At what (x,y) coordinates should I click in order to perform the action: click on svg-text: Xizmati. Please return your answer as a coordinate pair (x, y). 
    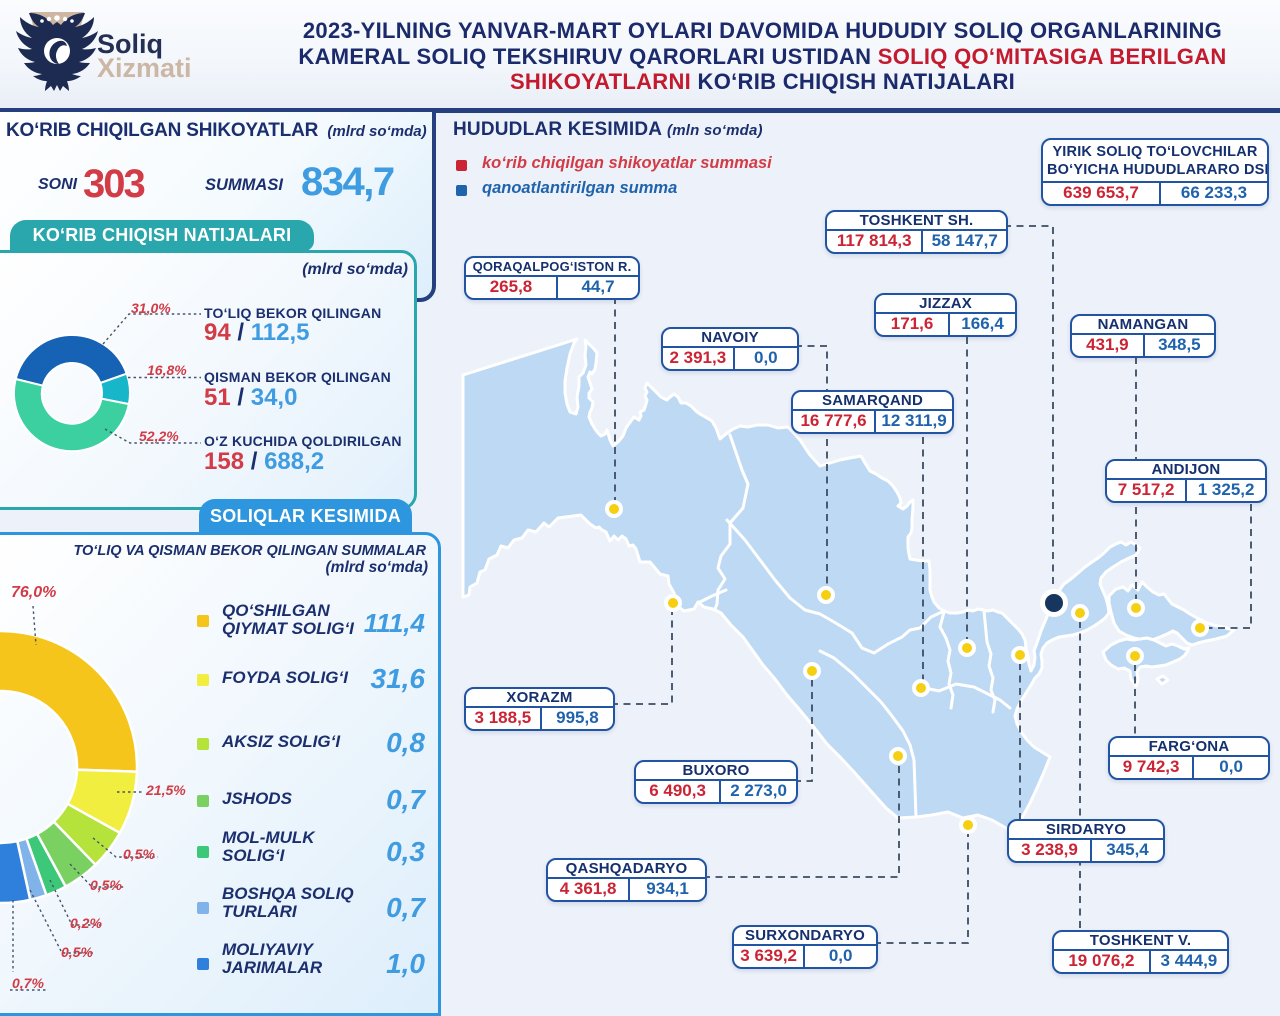
    Looking at the image, I should click on (144, 68).